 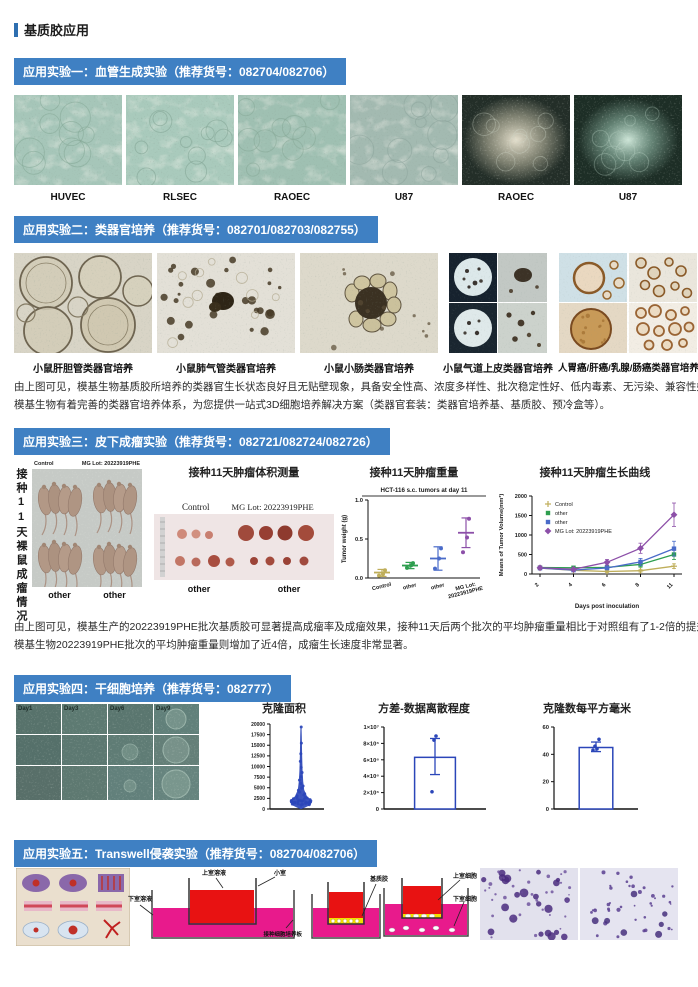 I want to click on variance-chart-title: 方差-数据离散程度, so click(x=424, y=709).